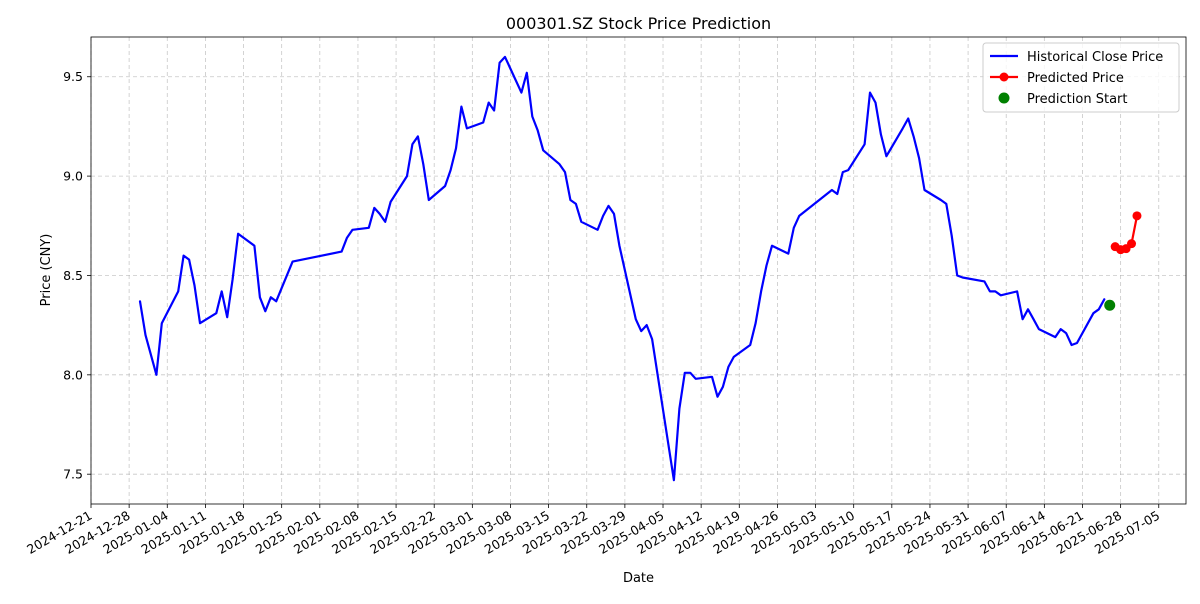 The image size is (1200, 604). What do you see at coordinates (73, 76) in the screenshot?
I see `y-tick-label: 9.5` at bounding box center [73, 76].